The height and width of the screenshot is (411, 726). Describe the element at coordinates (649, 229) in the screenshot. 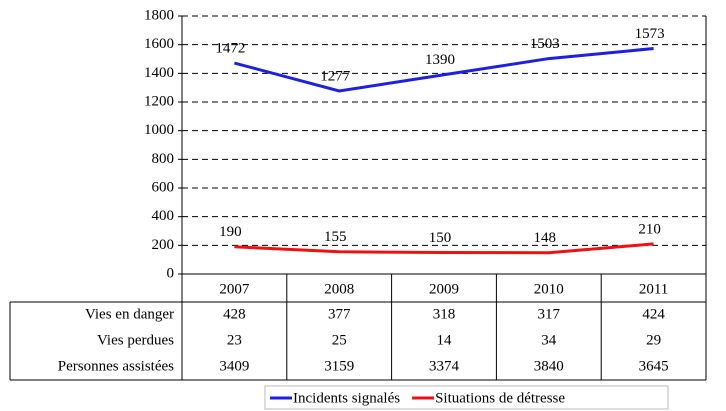

I see `data-label: 210` at that location.